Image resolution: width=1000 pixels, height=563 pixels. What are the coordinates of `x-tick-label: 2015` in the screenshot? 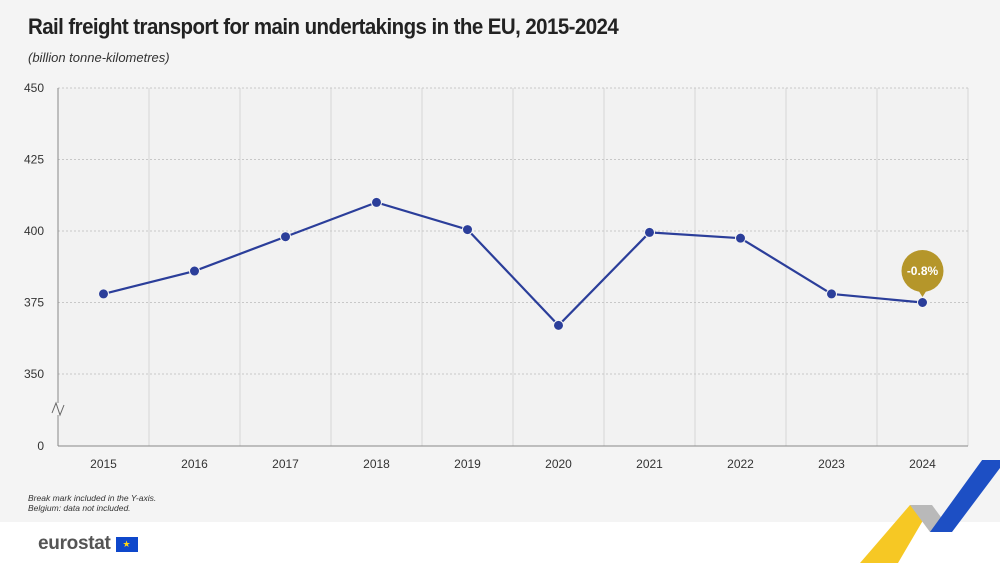 It's located at (103, 464).